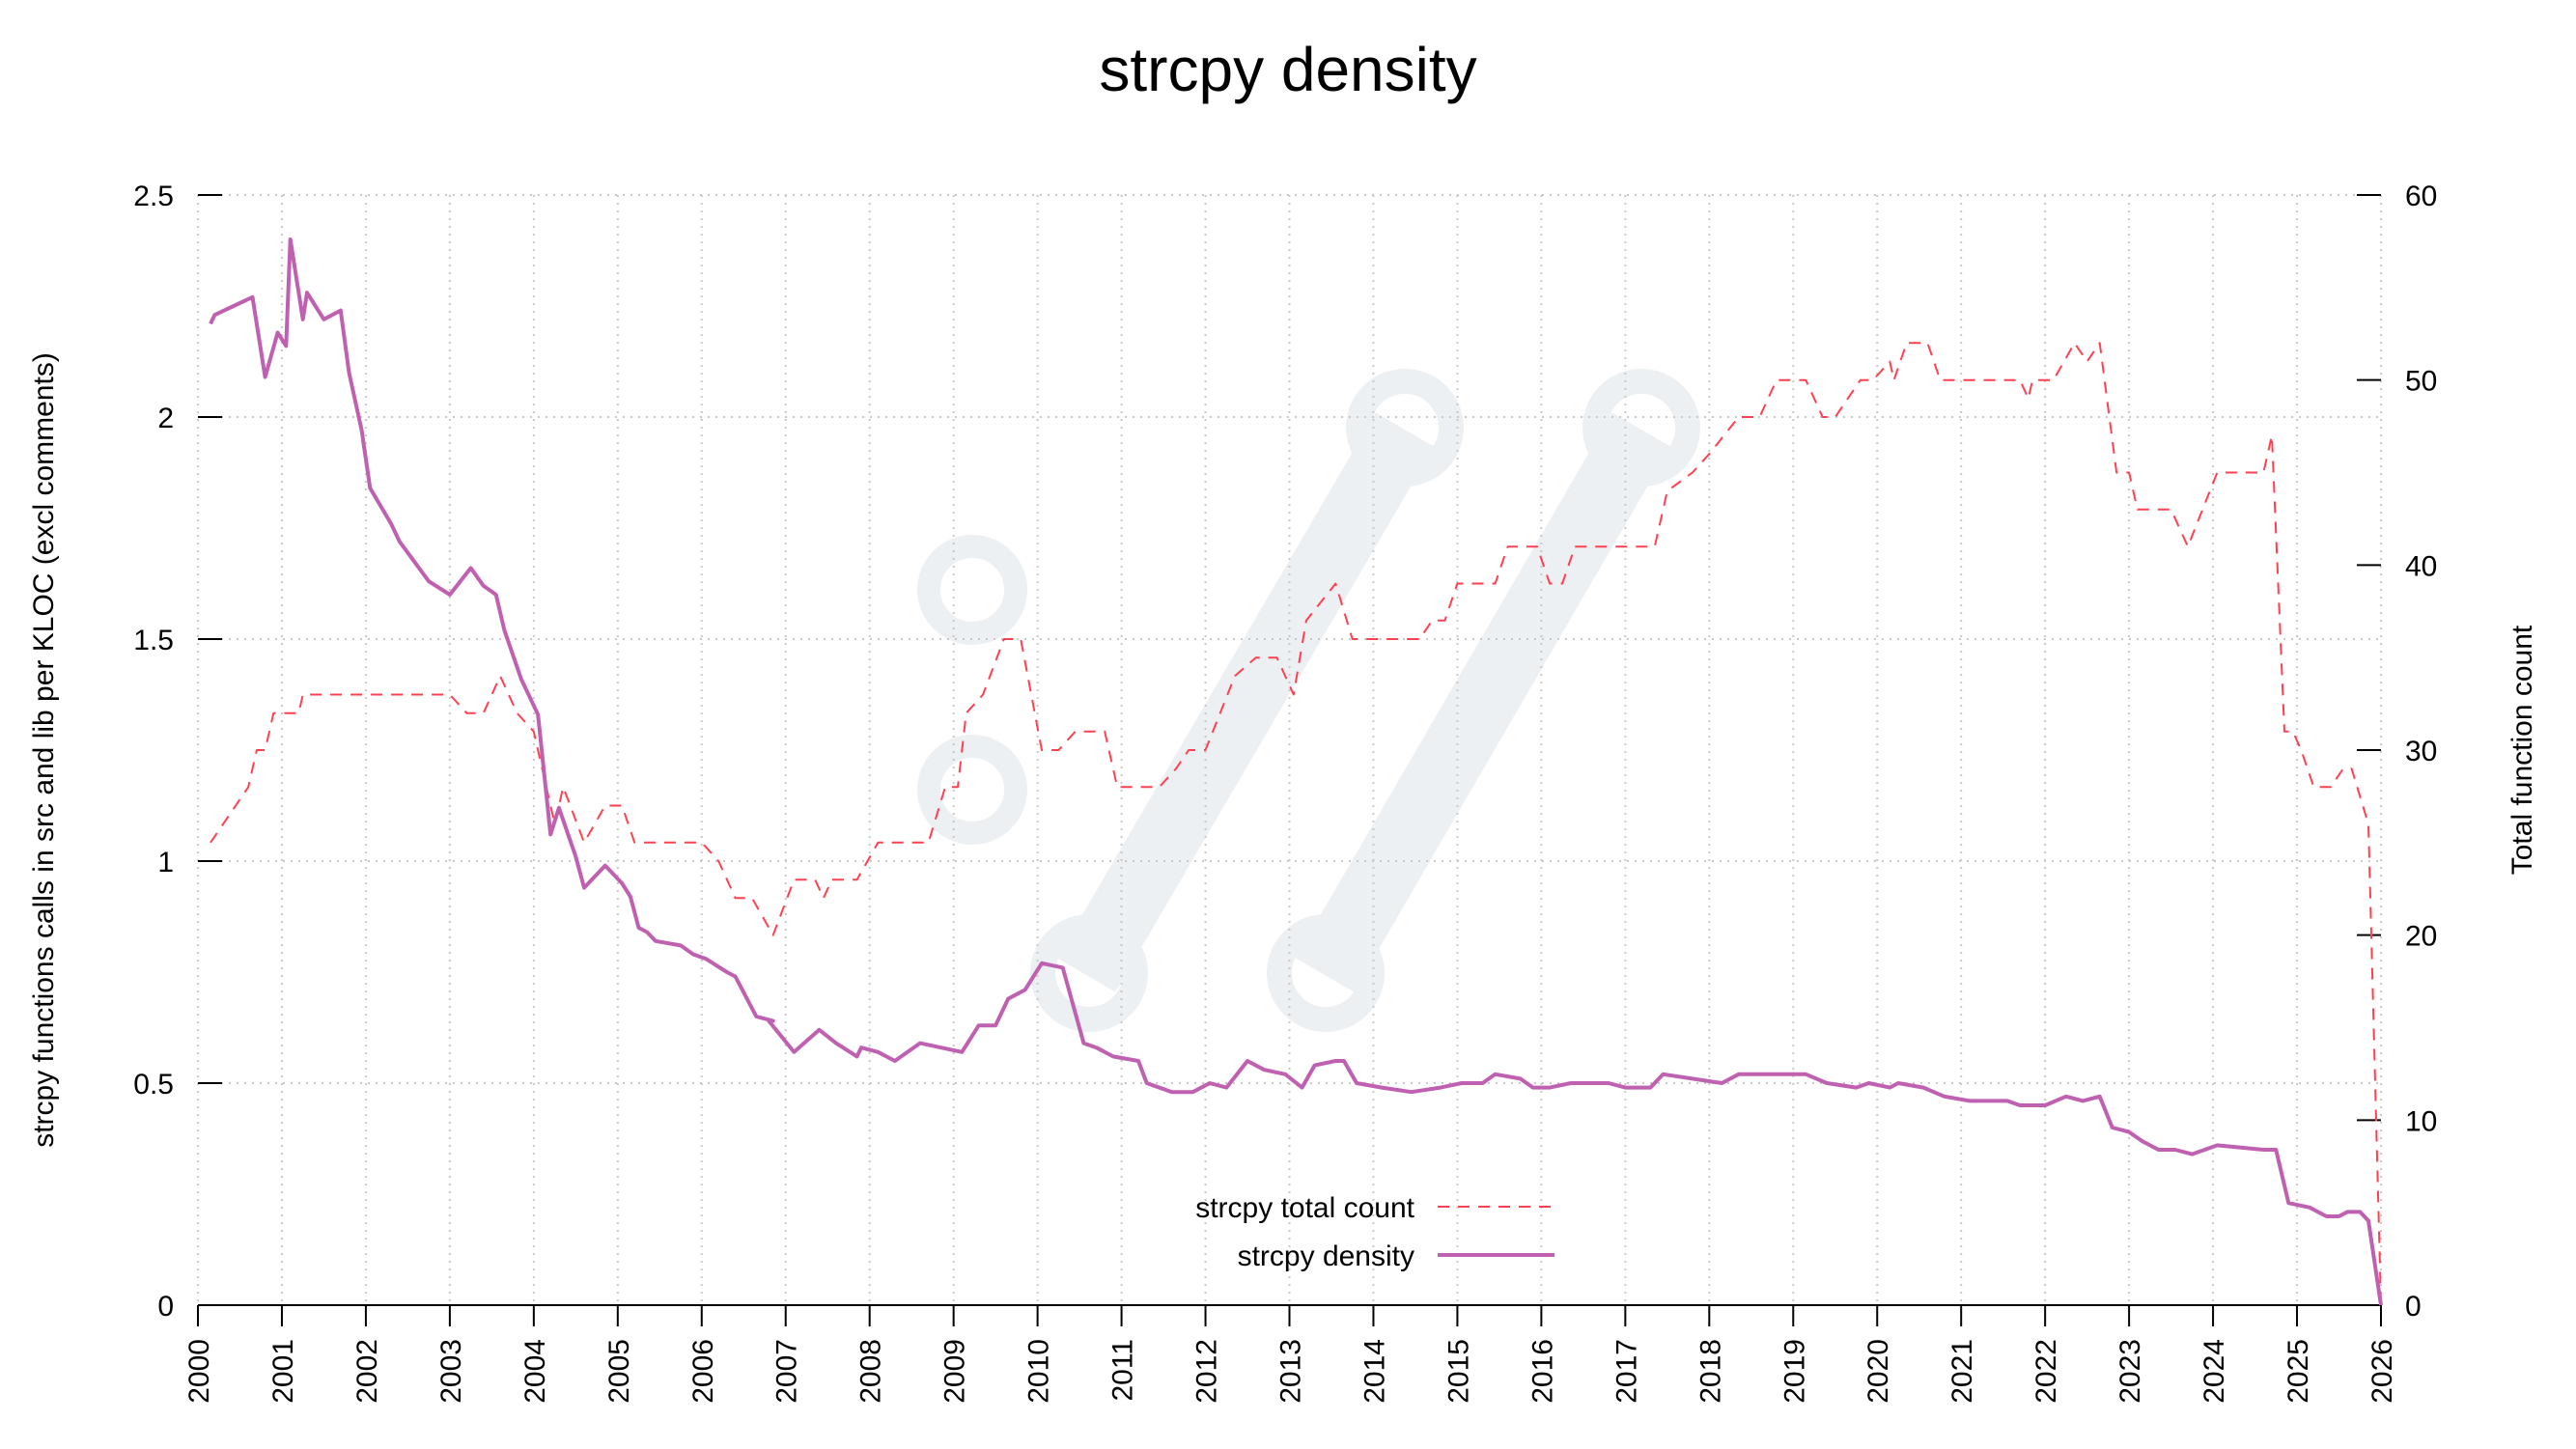 Image resolution: width=2576 pixels, height=1449 pixels. I want to click on x-tick-label: 2001, so click(283, 1371).